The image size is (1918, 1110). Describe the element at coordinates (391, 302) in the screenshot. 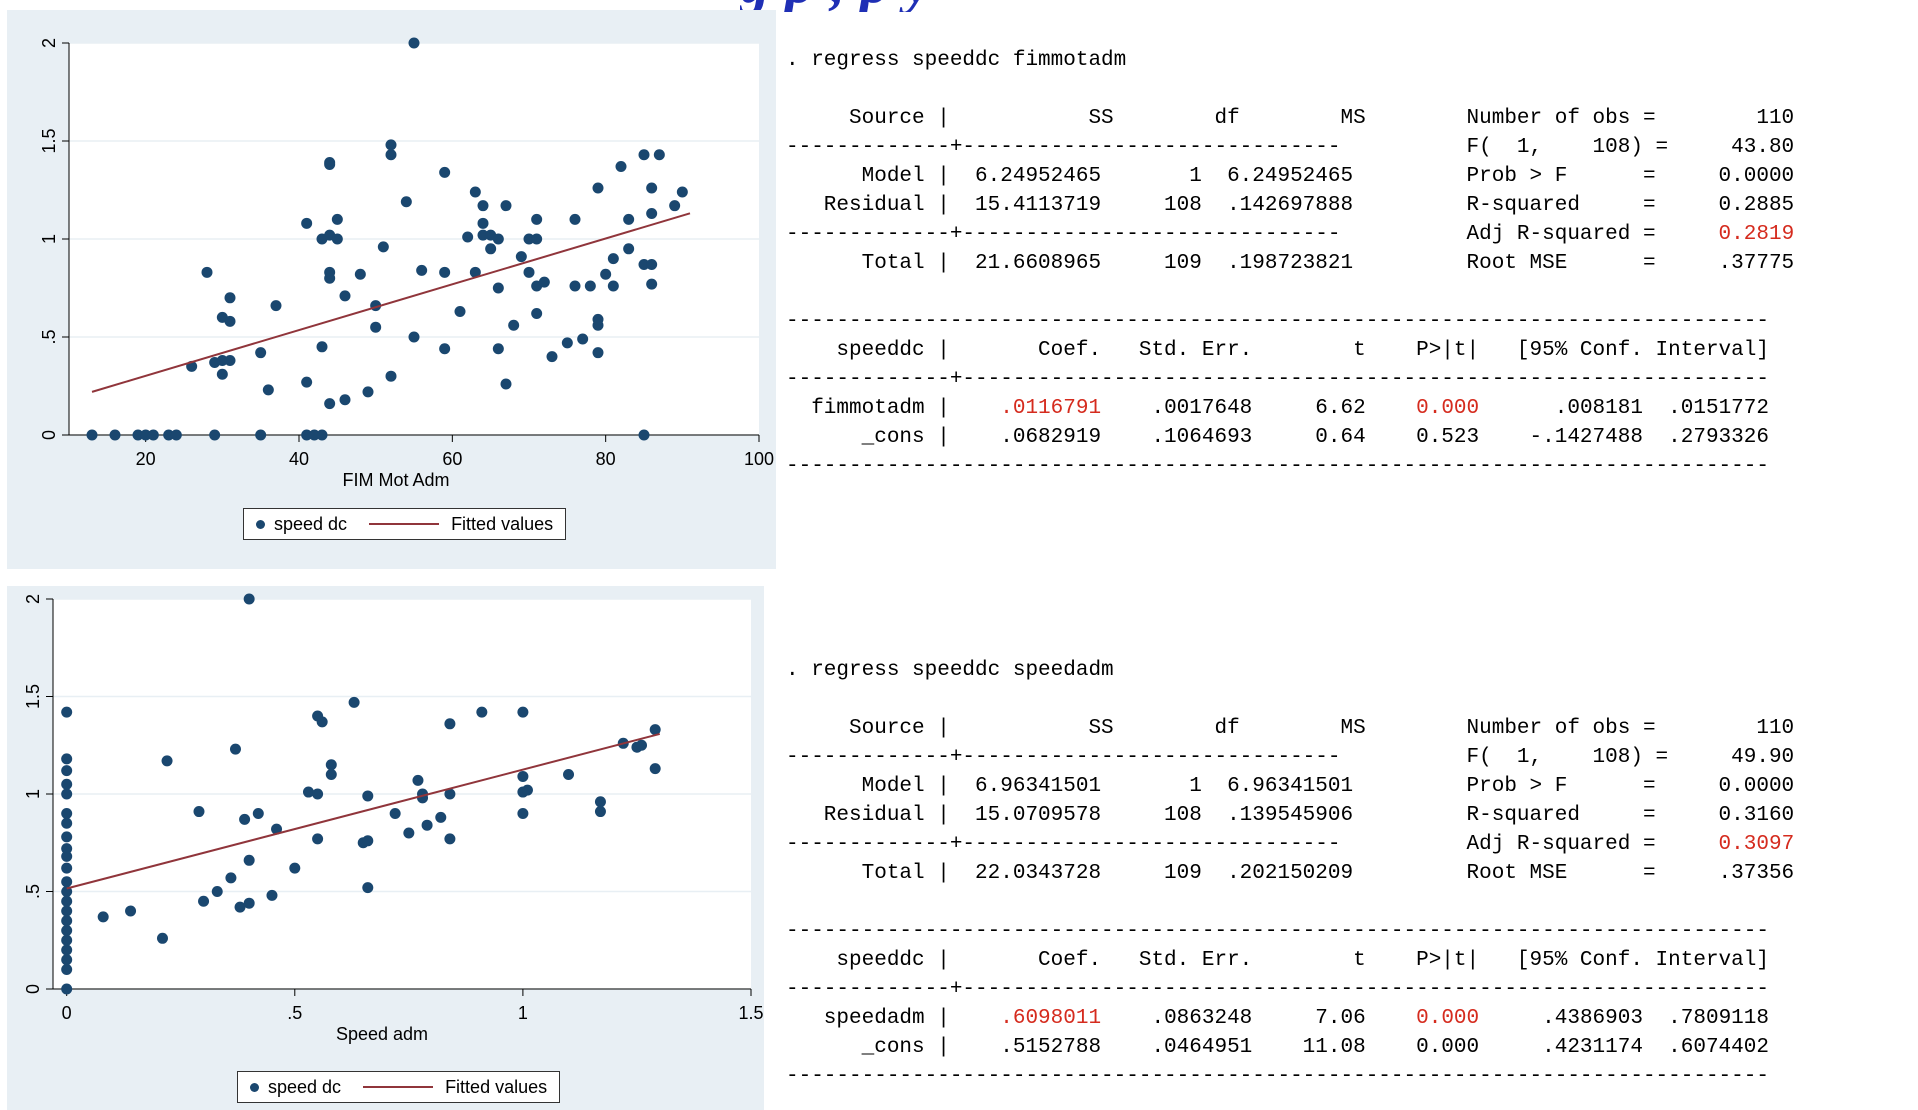

I see `fitted-line` at that location.